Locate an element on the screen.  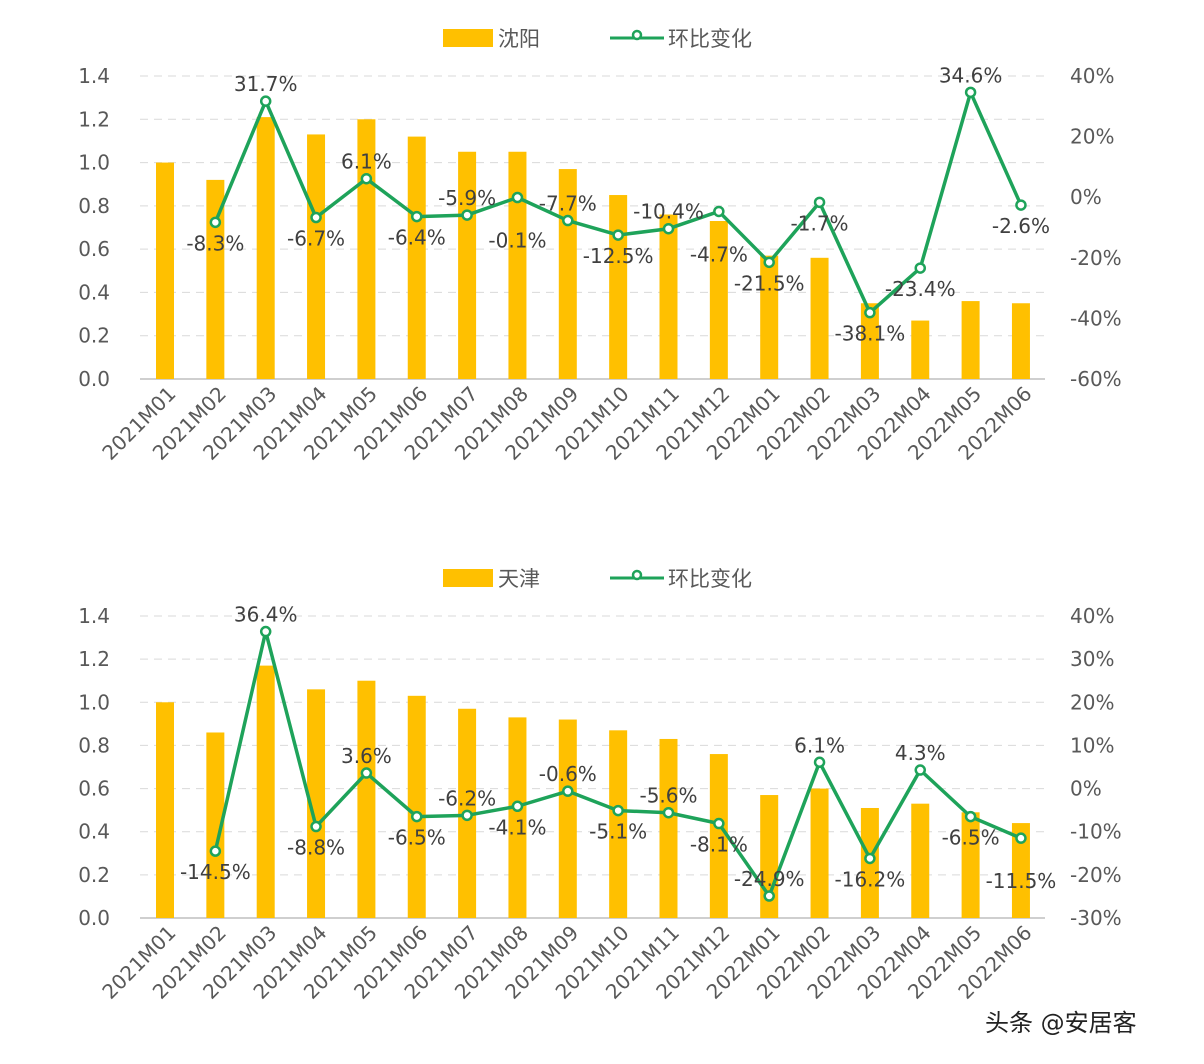
data-label: -6.5% is located at coordinates (417, 838).